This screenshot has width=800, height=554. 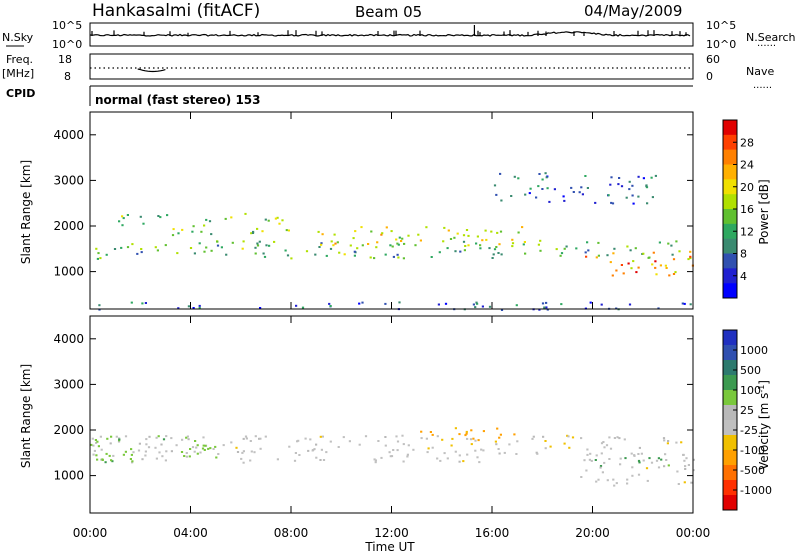 What do you see at coordinates (68, 272) in the screenshot?
I see `y-tick-label: 1000` at bounding box center [68, 272].